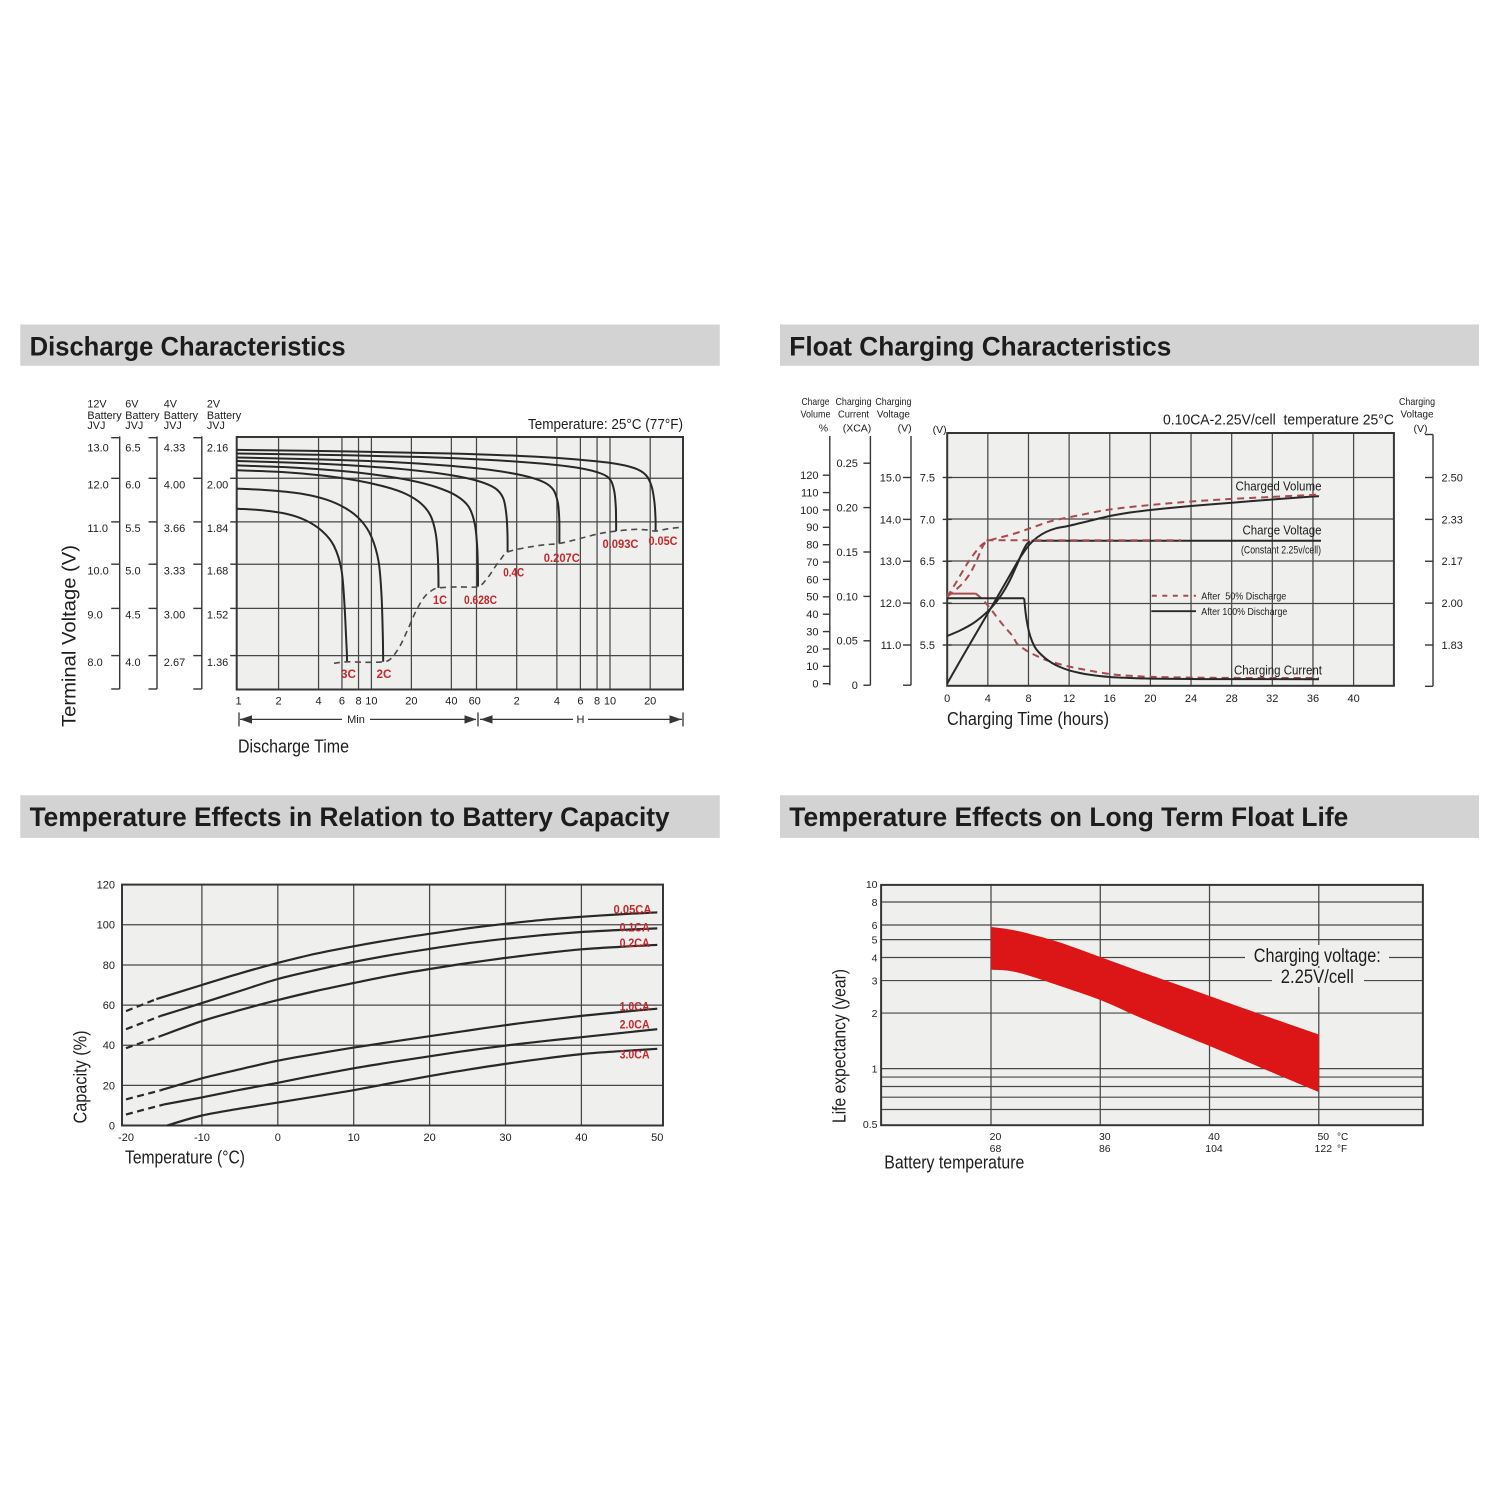 Image resolution: width=1500 pixels, height=1500 pixels. I want to click on svg-text: 4.33, so click(174, 449).